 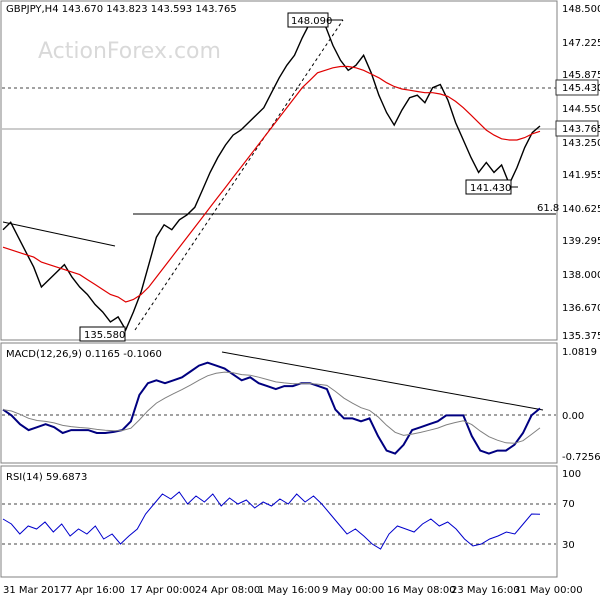 What do you see at coordinates (581, 275) in the screenshot?
I see `y-tick: 138.000` at bounding box center [581, 275].